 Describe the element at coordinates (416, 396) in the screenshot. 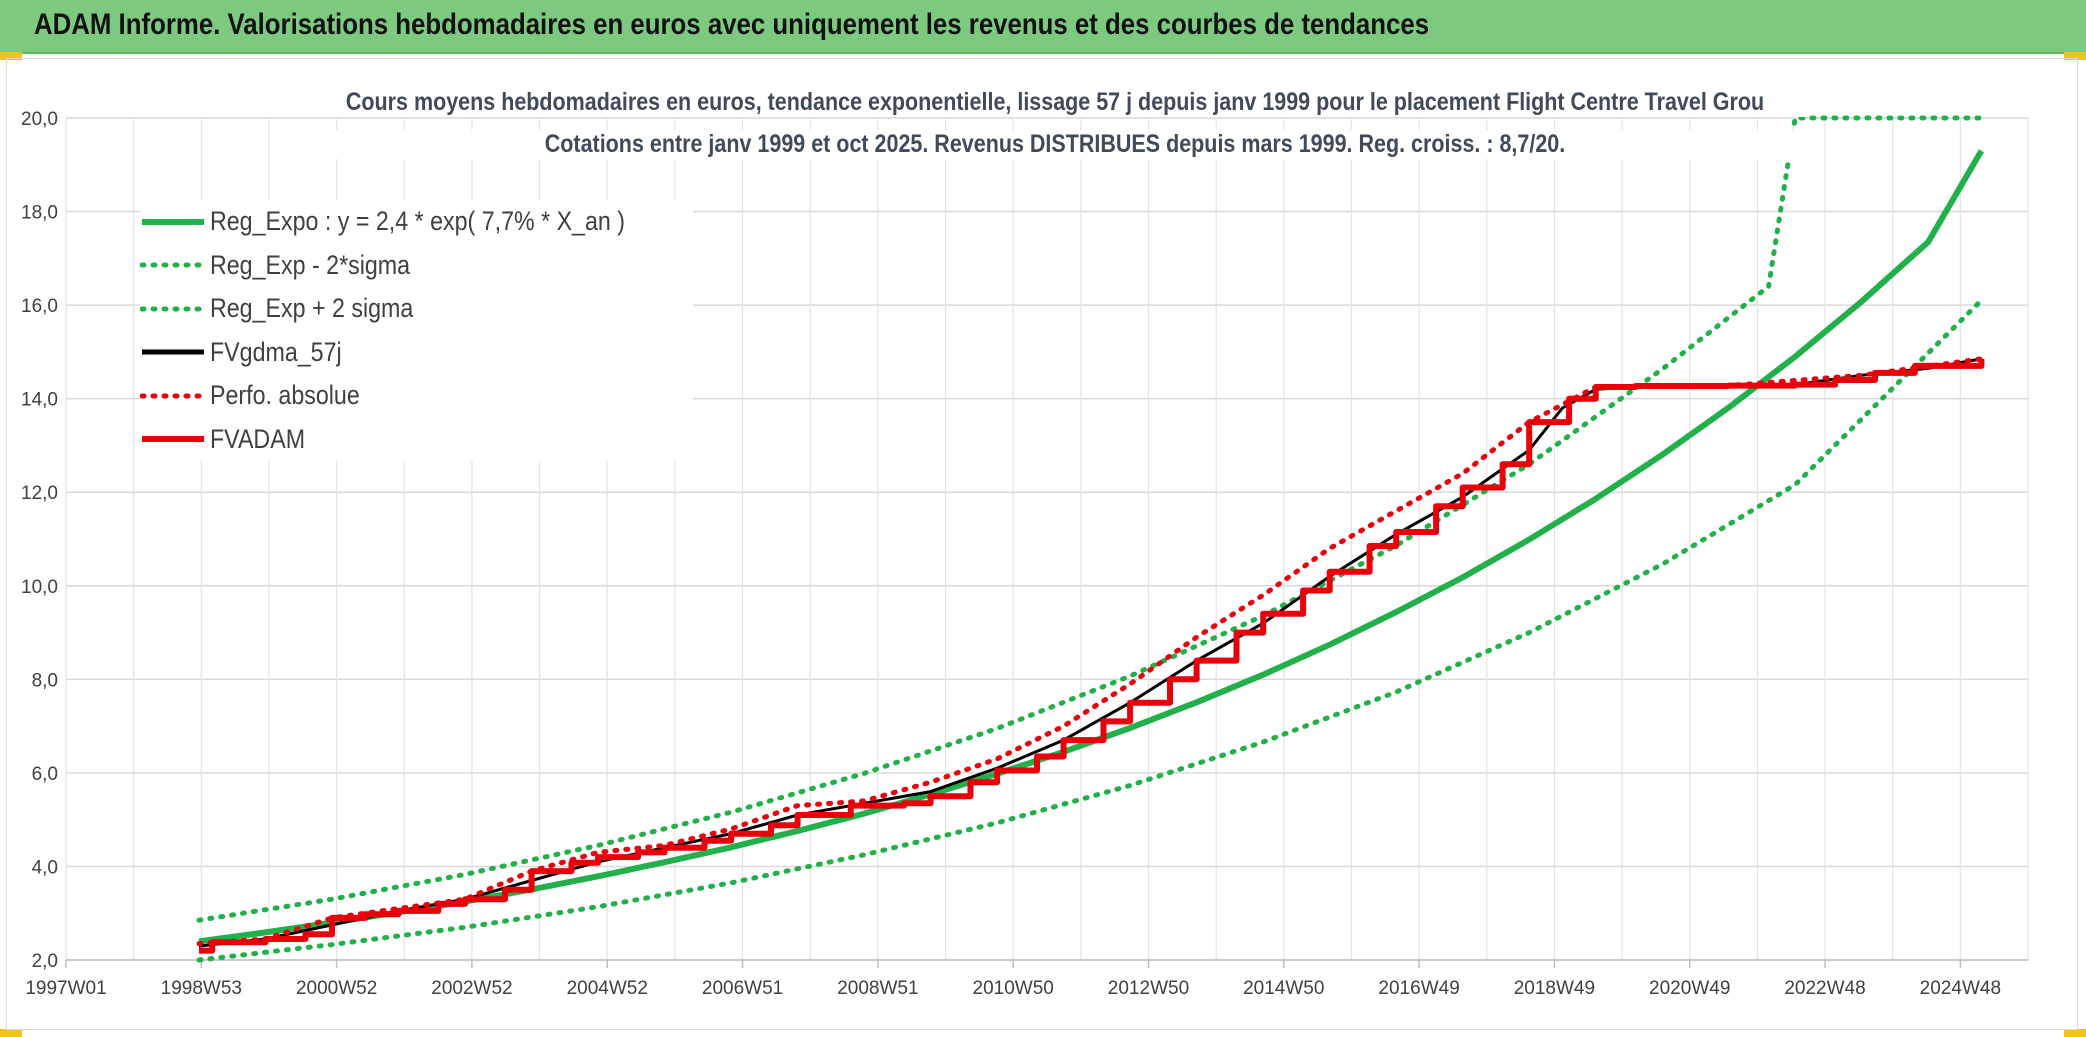

I see `legend-item: Perfo. absolue` at that location.